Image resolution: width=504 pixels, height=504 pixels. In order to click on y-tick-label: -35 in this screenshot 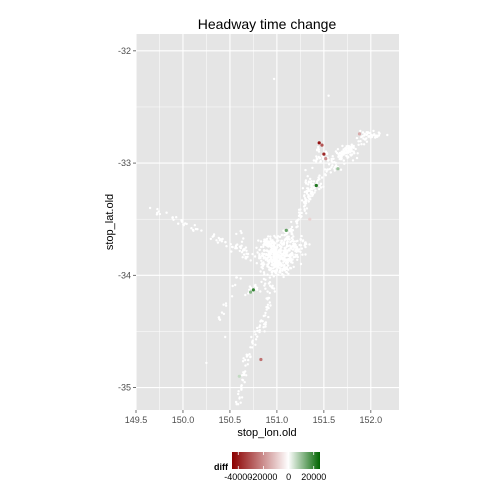, I will do `click(124, 388)`.